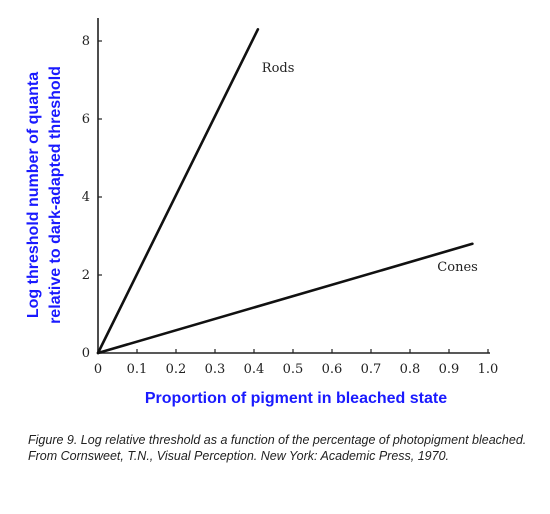 Image resolution: width=550 pixels, height=514 pixels. What do you see at coordinates (215, 369) in the screenshot?
I see `x-tick-label: 0.3` at bounding box center [215, 369].